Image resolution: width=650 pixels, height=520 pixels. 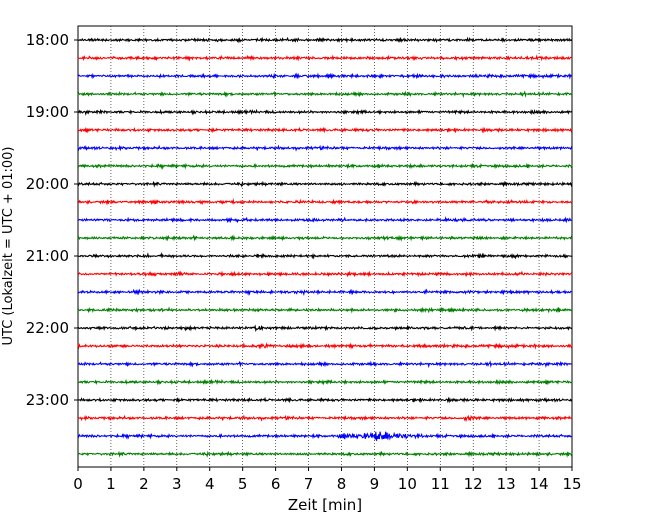 I want to click on x-axis-label: Zeit [min], so click(x=325, y=505).